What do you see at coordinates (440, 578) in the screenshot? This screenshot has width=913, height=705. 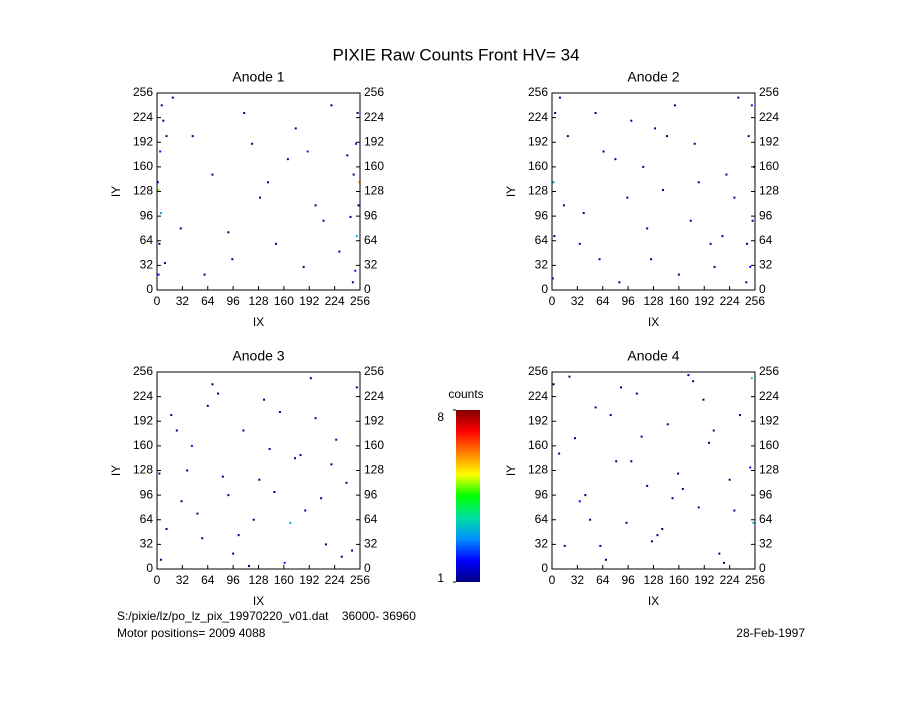 I see `colorbar-tick-label: 1` at bounding box center [440, 578].